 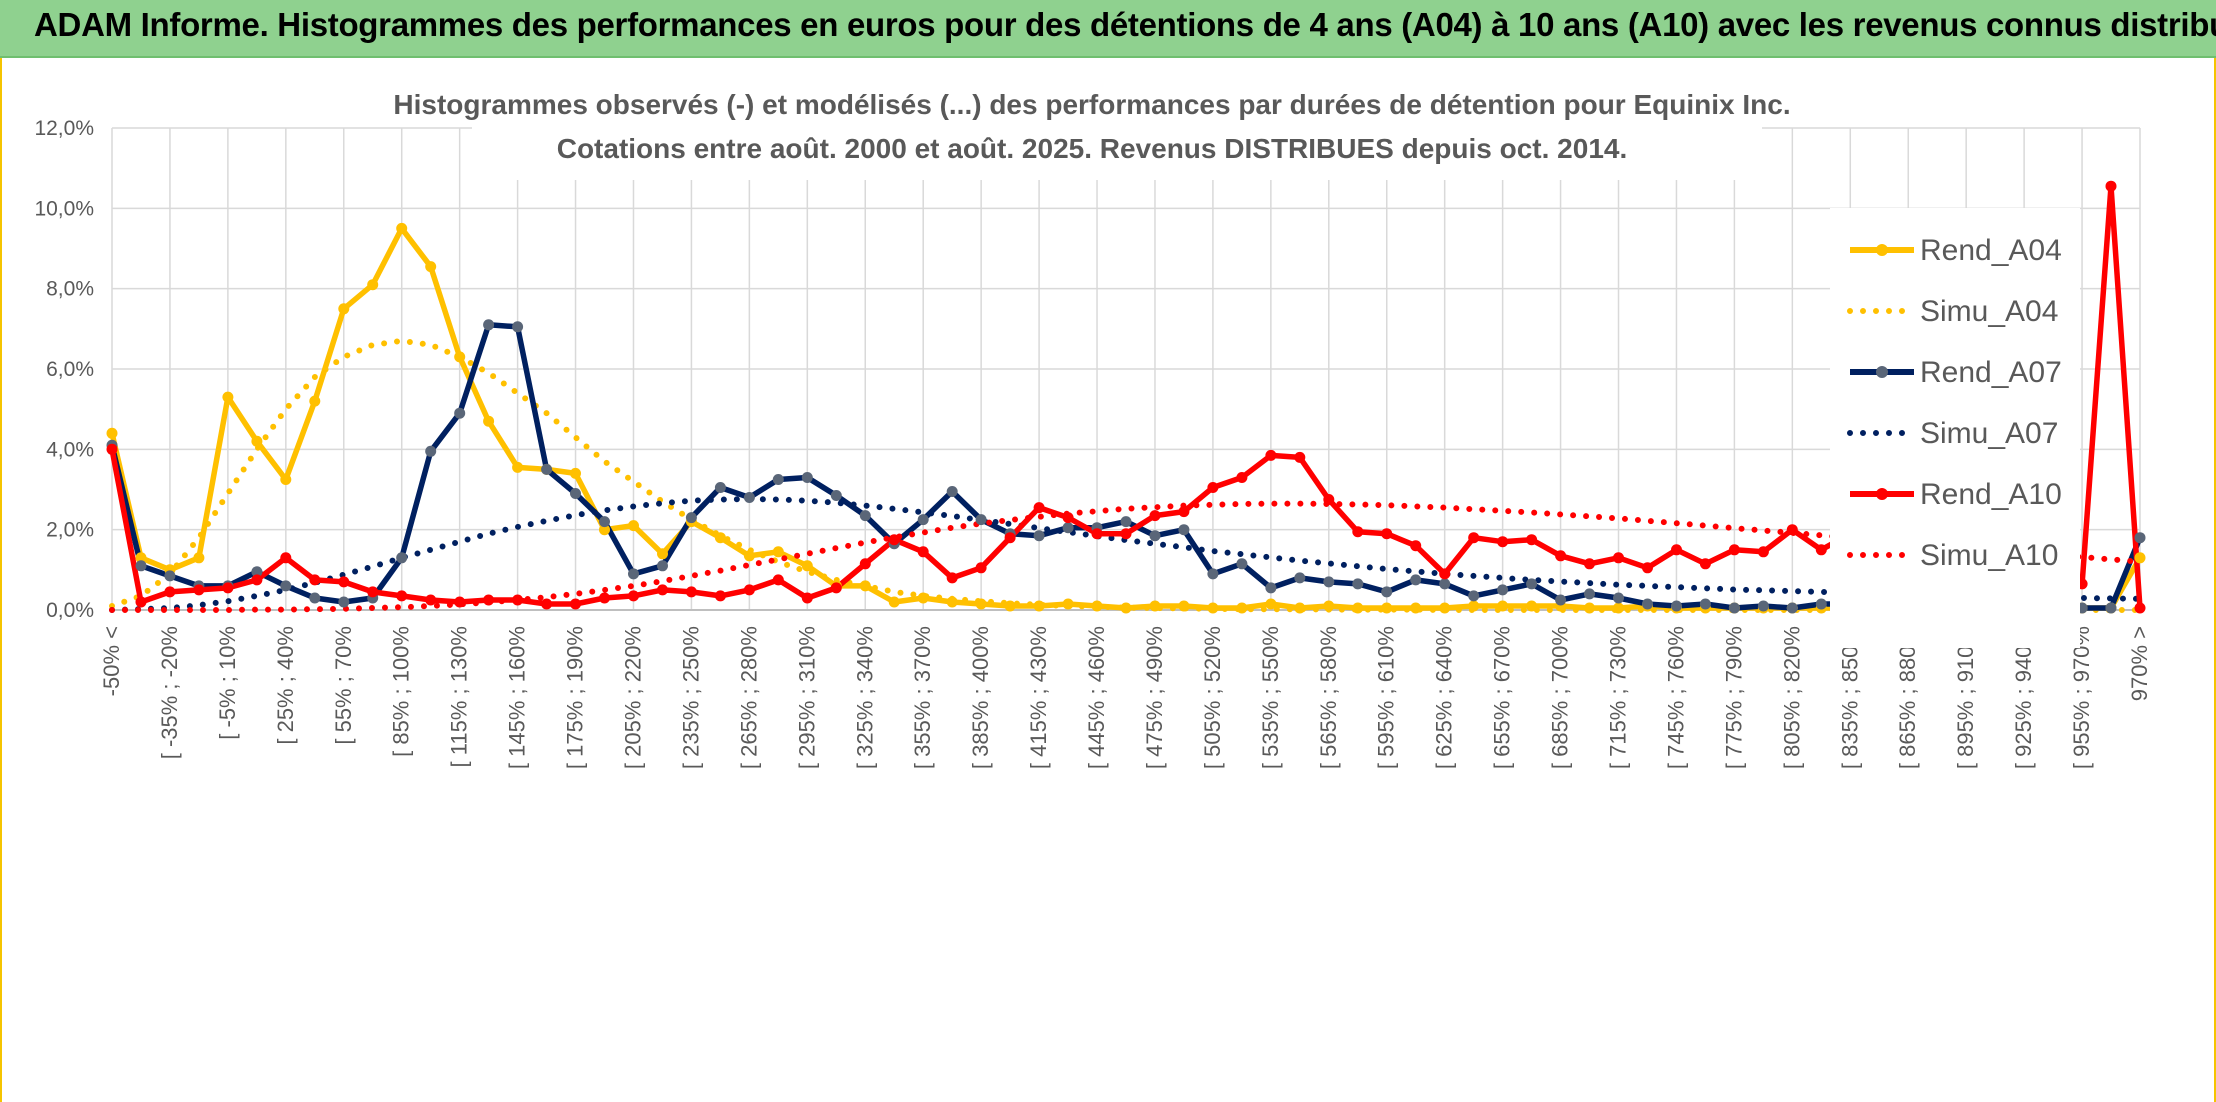 I want to click on y-axis: 0,0% 2,0% 4,0% 6,0% 8,0% 10,0% 12,0%, so click(x=64, y=369).